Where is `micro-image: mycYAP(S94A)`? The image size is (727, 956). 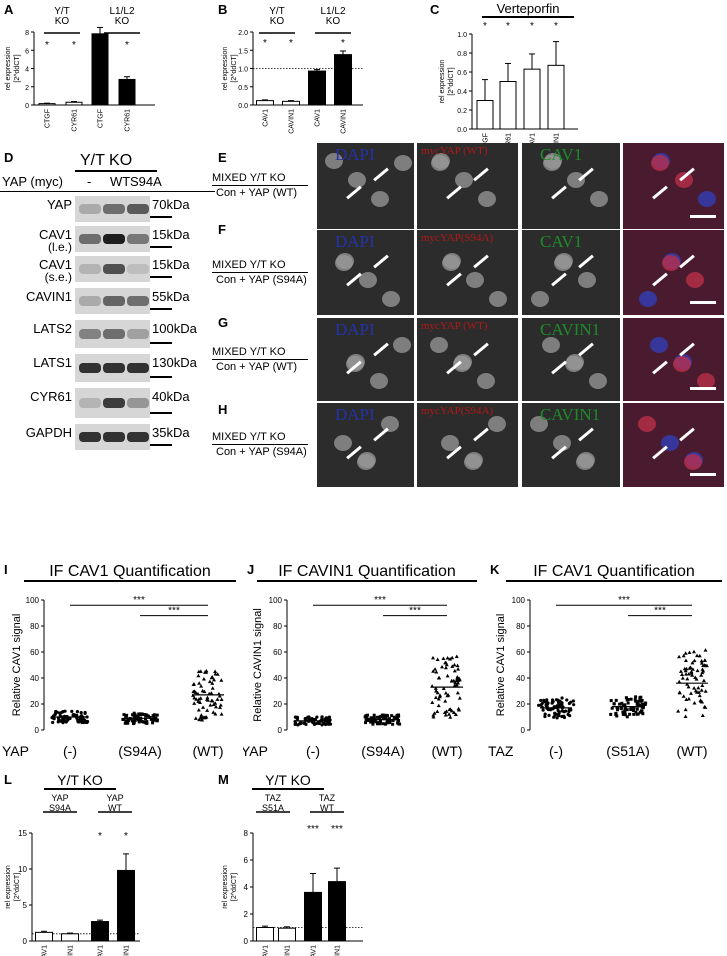 micro-image: mycYAP(S94A) is located at coordinates (467, 272).